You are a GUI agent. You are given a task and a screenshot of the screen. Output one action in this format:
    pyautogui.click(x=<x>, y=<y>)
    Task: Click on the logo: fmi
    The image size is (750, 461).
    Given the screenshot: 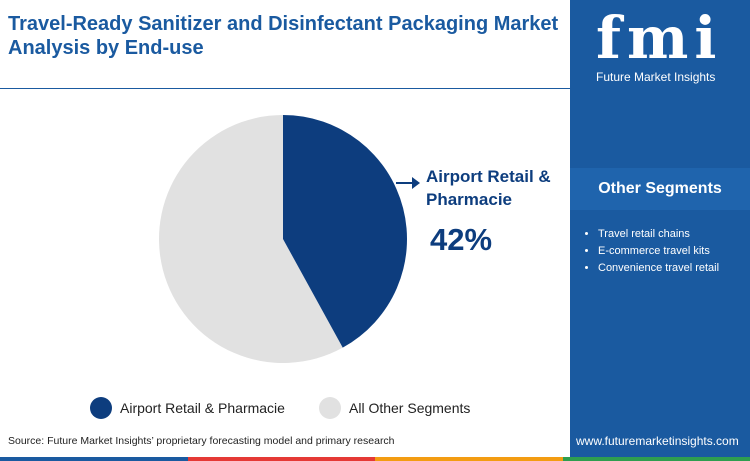 What is the action you would take?
    pyautogui.click(x=659, y=38)
    